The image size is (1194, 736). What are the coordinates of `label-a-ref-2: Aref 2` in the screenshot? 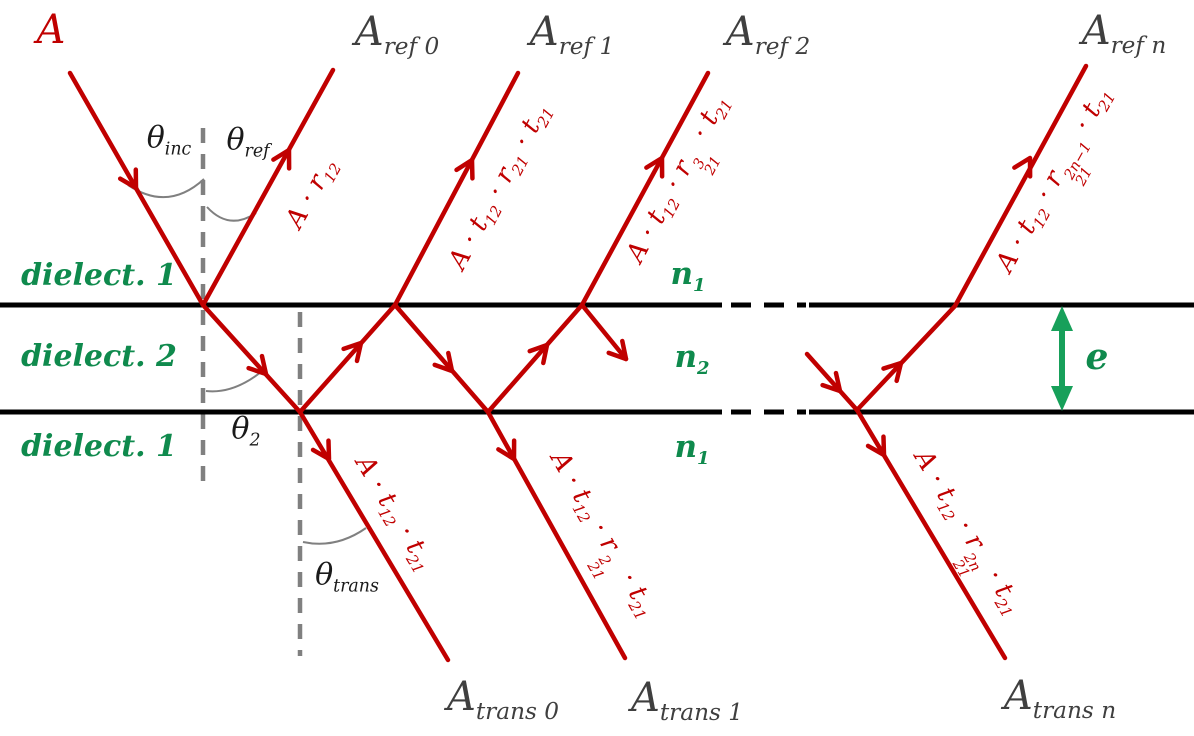 It's located at (768, 34).